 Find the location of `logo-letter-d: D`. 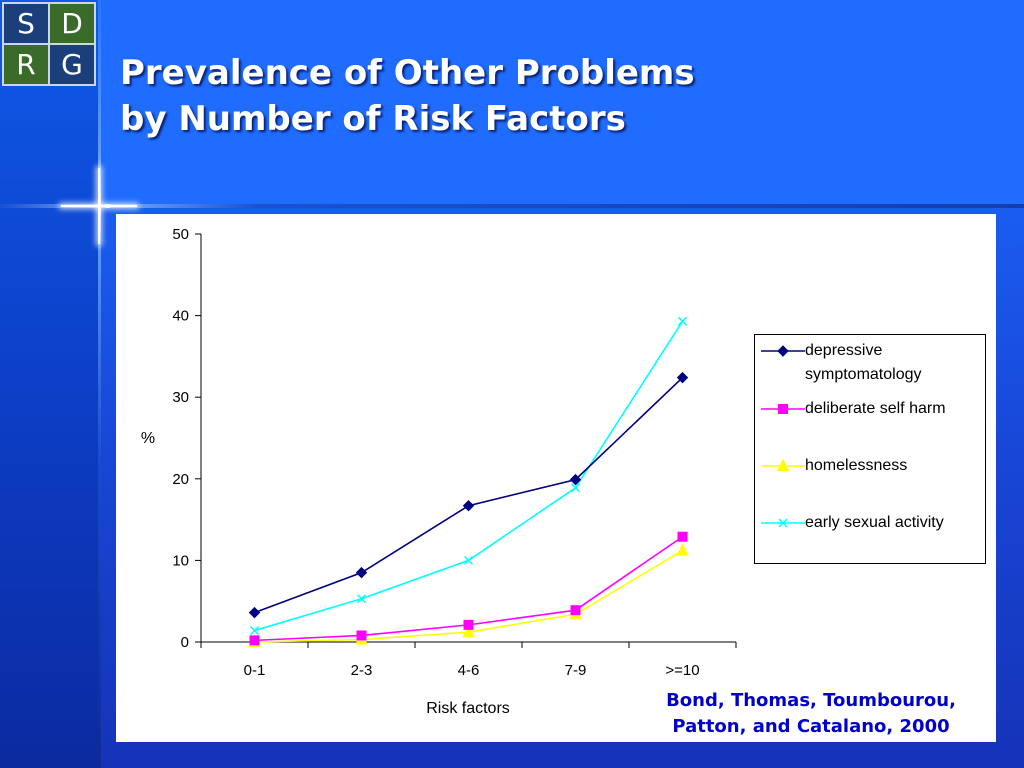

logo-letter-d: D is located at coordinates (72, 23).